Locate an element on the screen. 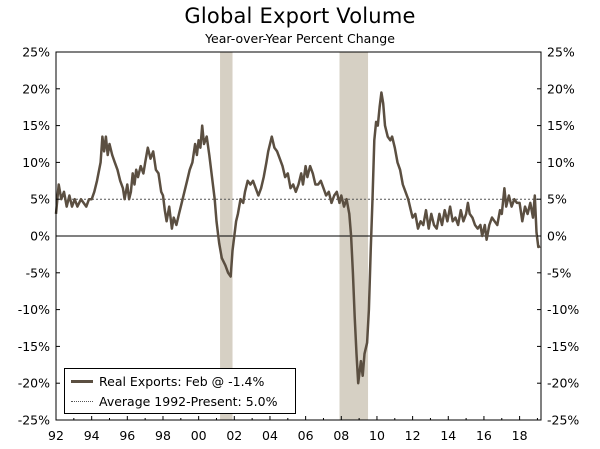  legend-label-average: Average 1992-Present: 5.0% is located at coordinates (188, 401).